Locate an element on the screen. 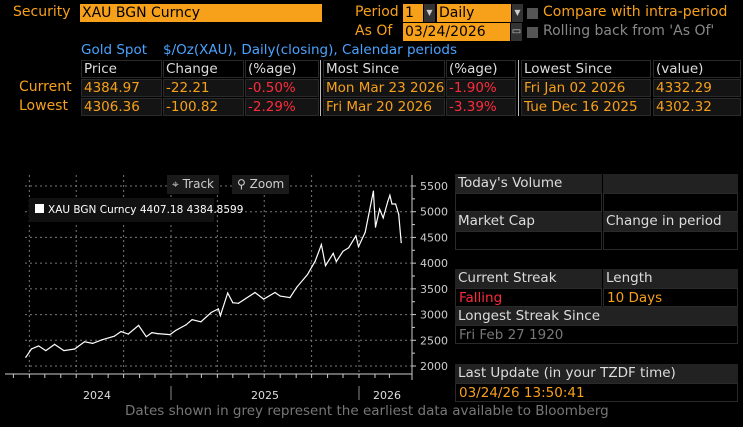  zoom-button: ⚲ Zoom is located at coordinates (261, 184).